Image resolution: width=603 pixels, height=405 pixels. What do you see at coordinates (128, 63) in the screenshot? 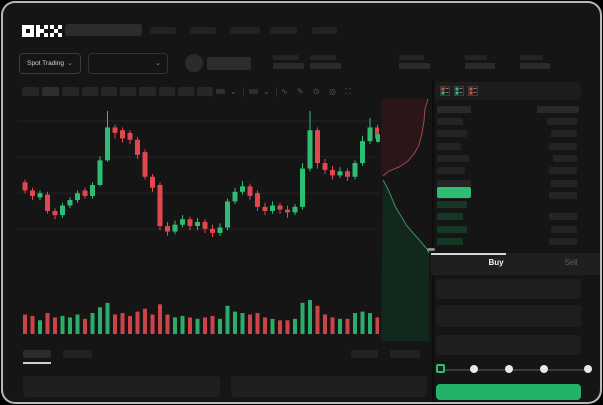
I see `pair-selector-dropdown: ⌄` at bounding box center [128, 63].